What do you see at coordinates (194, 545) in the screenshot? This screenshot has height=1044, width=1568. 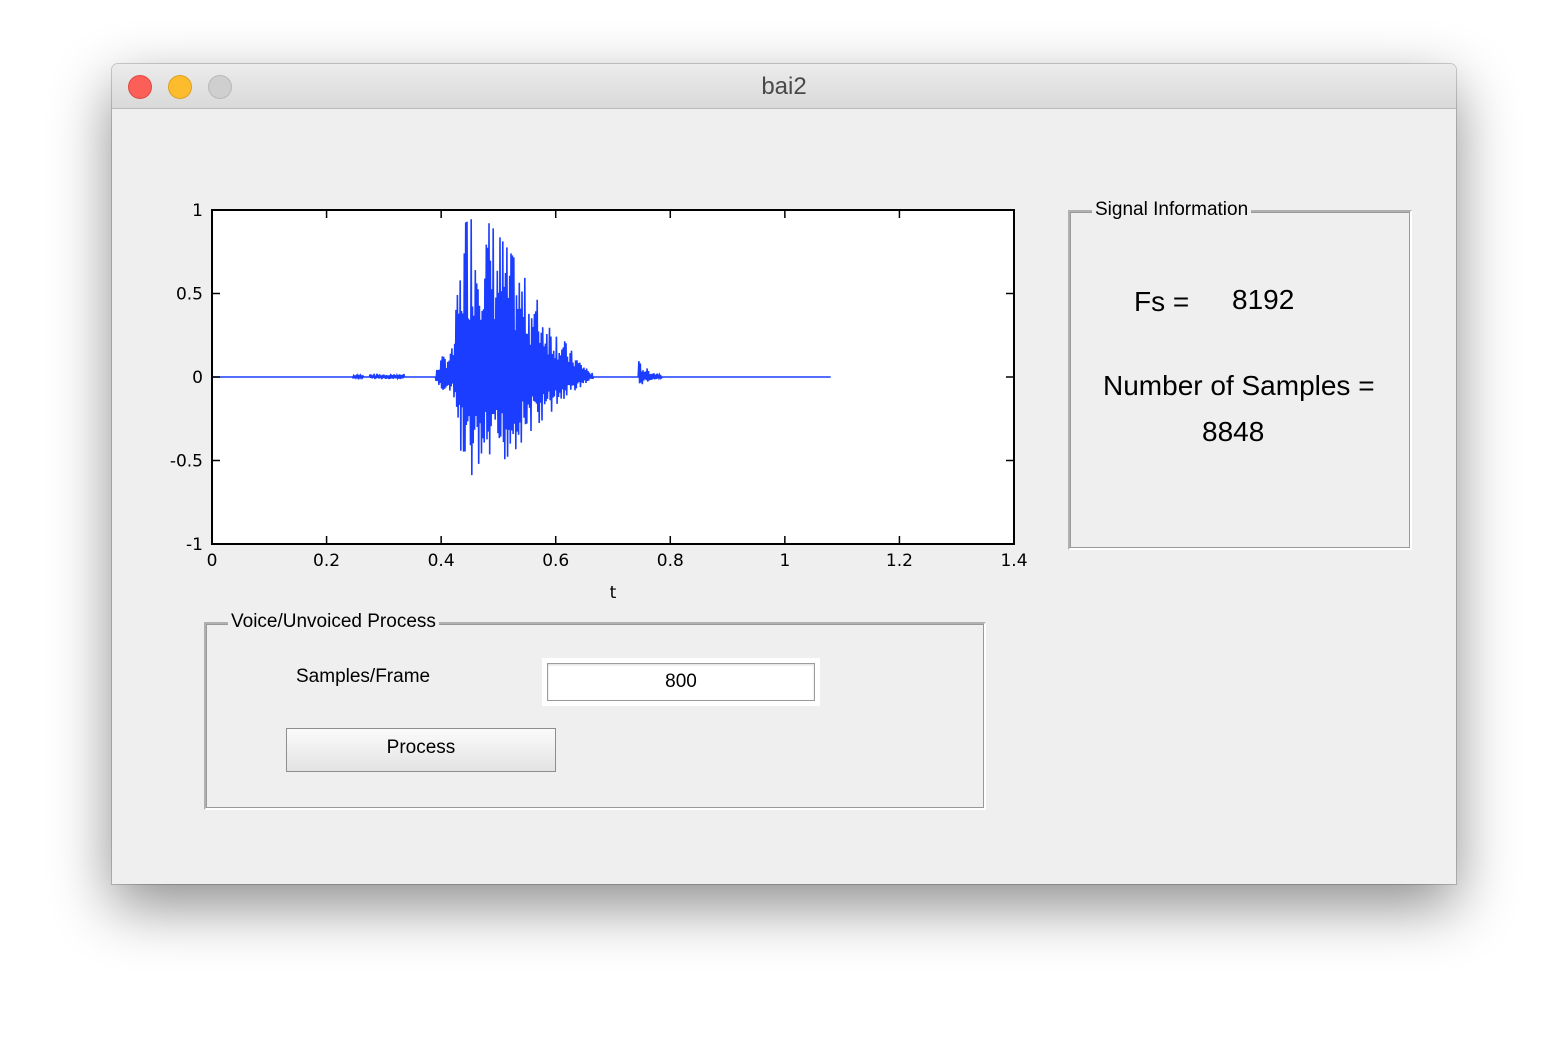 I see `y-tick-label: -1` at bounding box center [194, 545].